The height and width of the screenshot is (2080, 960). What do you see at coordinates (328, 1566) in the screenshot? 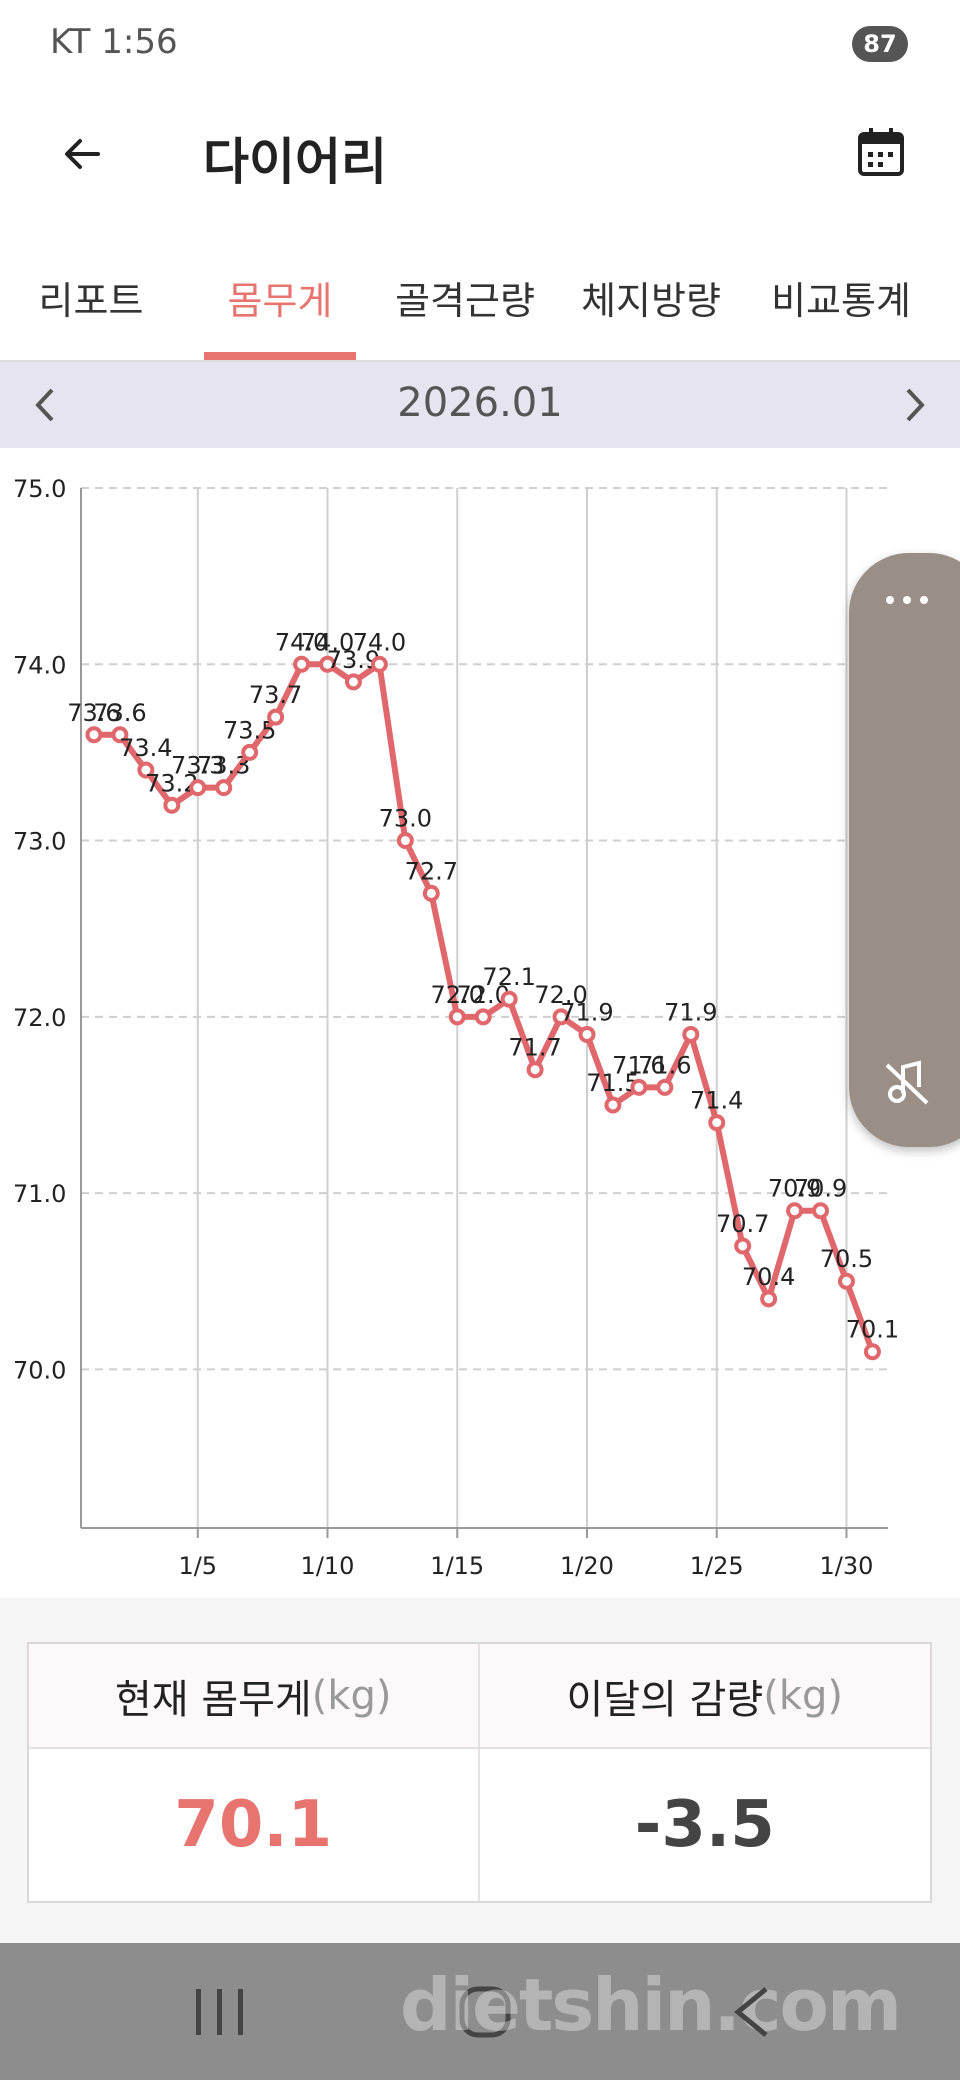
I see `x-tick-label: 1/10` at bounding box center [328, 1566].